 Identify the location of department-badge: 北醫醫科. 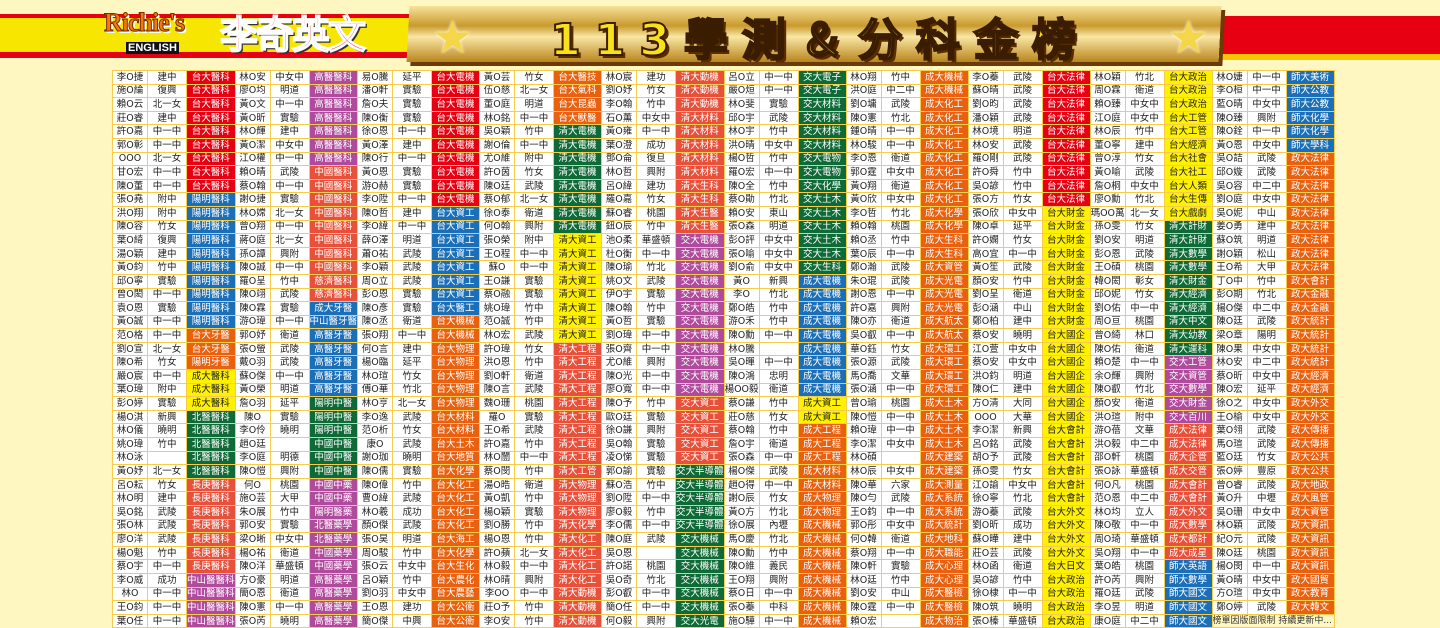
(211, 444).